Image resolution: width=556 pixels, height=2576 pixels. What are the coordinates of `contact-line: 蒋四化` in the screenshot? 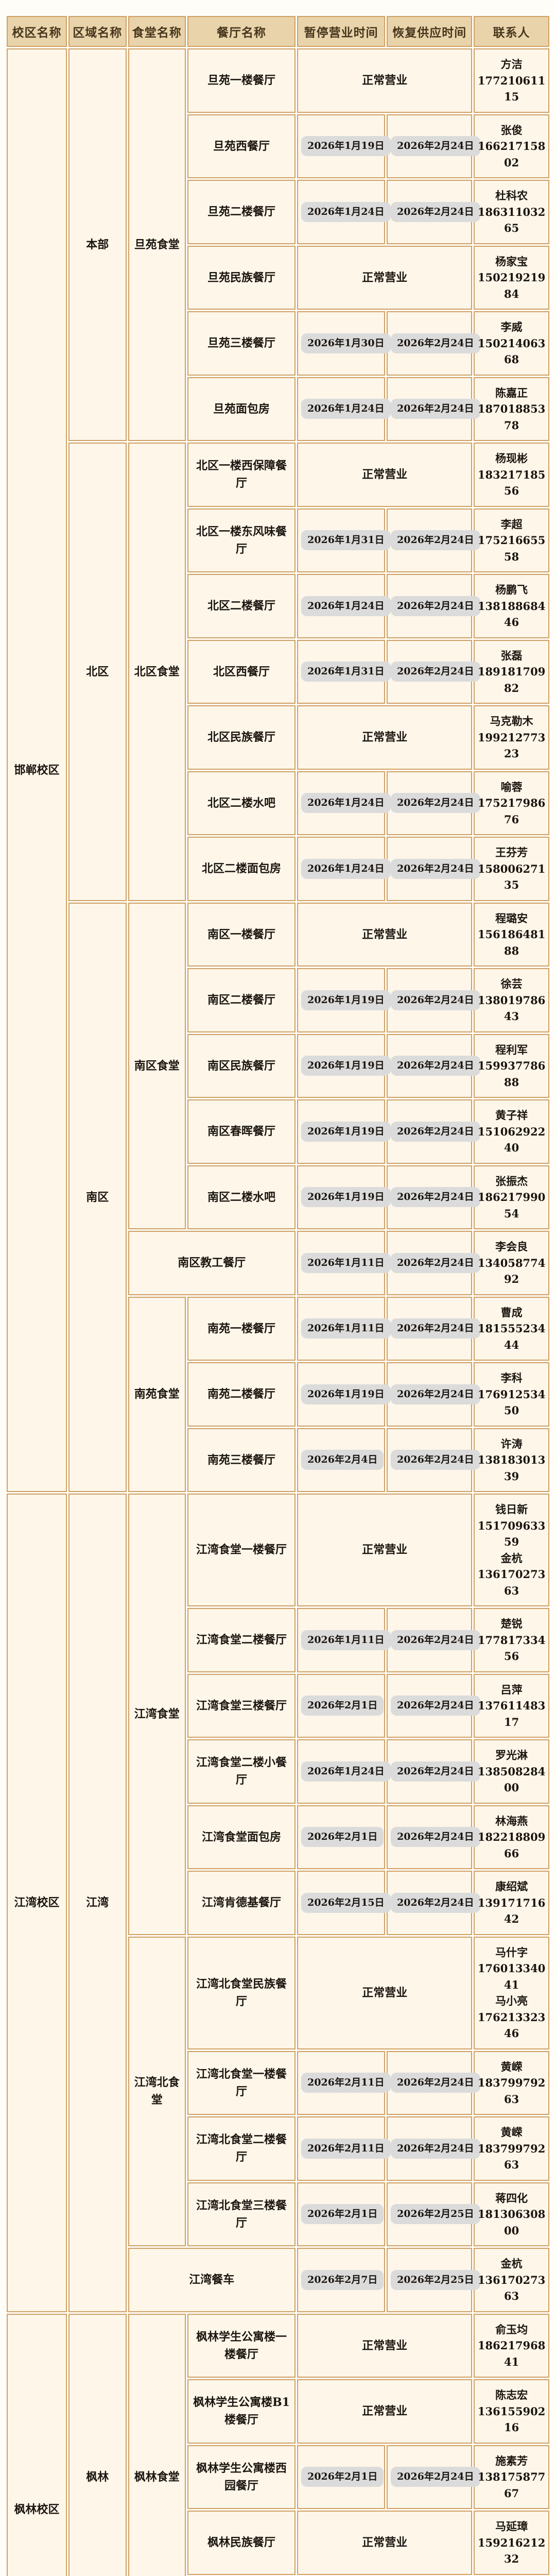 It's located at (511, 2198).